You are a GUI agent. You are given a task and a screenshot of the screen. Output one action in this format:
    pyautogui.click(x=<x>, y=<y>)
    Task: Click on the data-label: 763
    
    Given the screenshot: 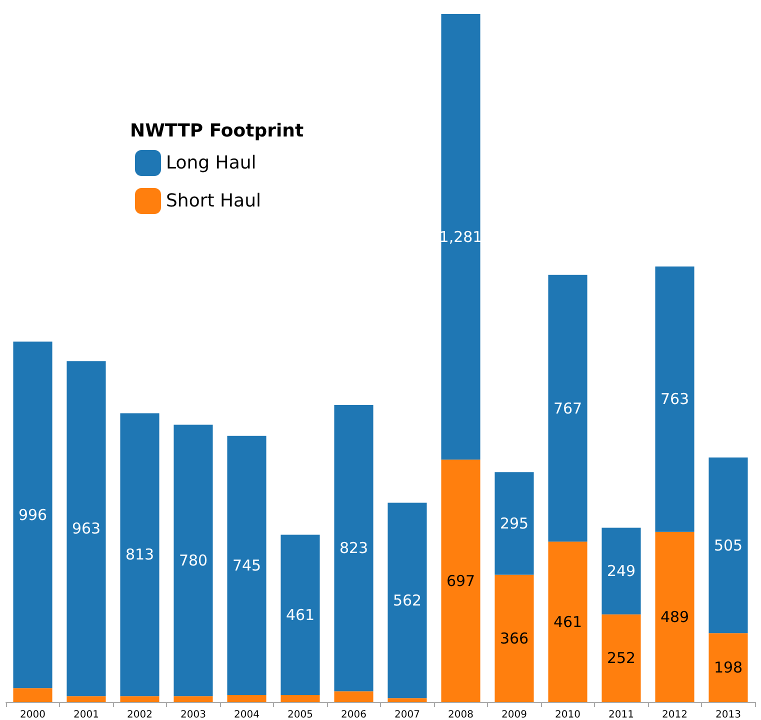 What is the action you would take?
    pyautogui.click(x=675, y=399)
    